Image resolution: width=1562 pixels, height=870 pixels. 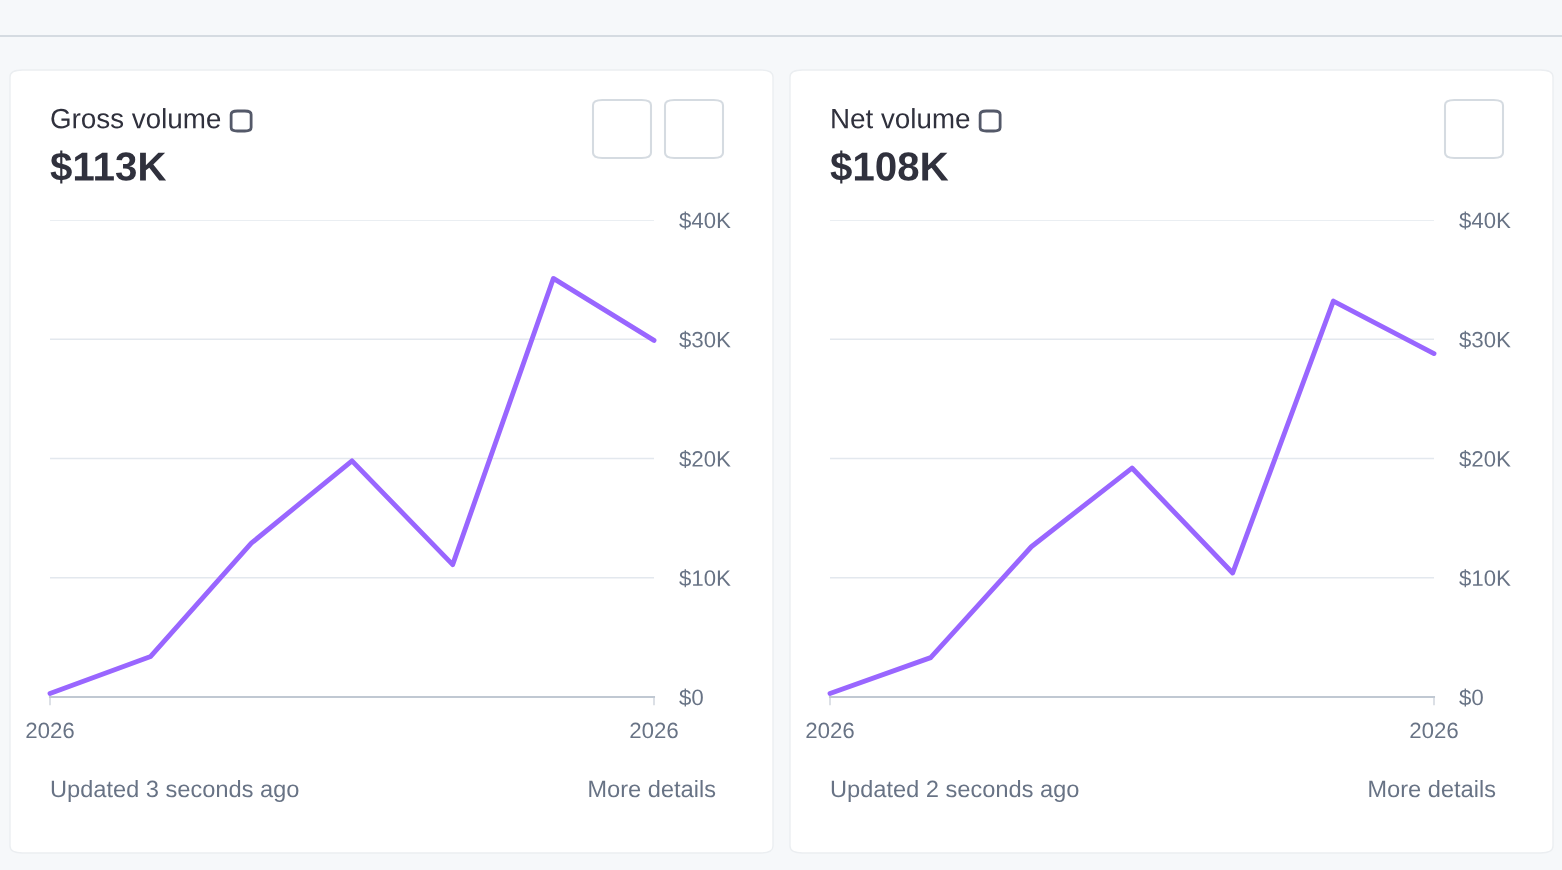 What do you see at coordinates (108, 167) in the screenshot?
I see `chart-subtitle: $113K` at bounding box center [108, 167].